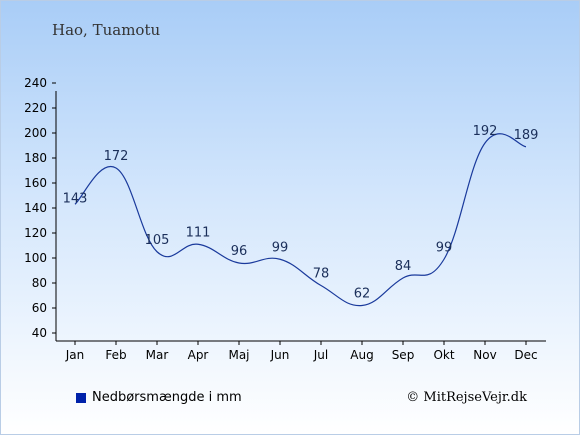 The image size is (580, 435). Describe the element at coordinates (484, 355) in the screenshot. I see `x-tick-label: Nov` at that location.